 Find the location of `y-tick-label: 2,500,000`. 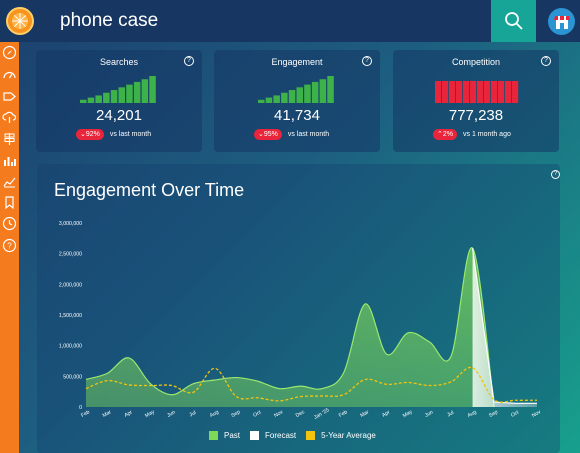

y-tick-label: 2,500,000 is located at coordinates (70, 255).